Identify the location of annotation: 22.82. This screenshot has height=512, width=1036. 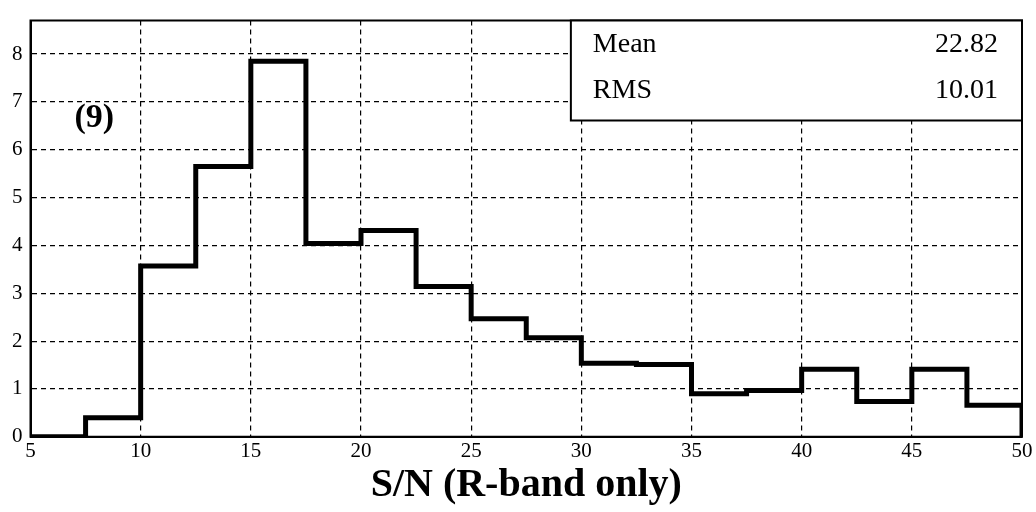
(966, 42).